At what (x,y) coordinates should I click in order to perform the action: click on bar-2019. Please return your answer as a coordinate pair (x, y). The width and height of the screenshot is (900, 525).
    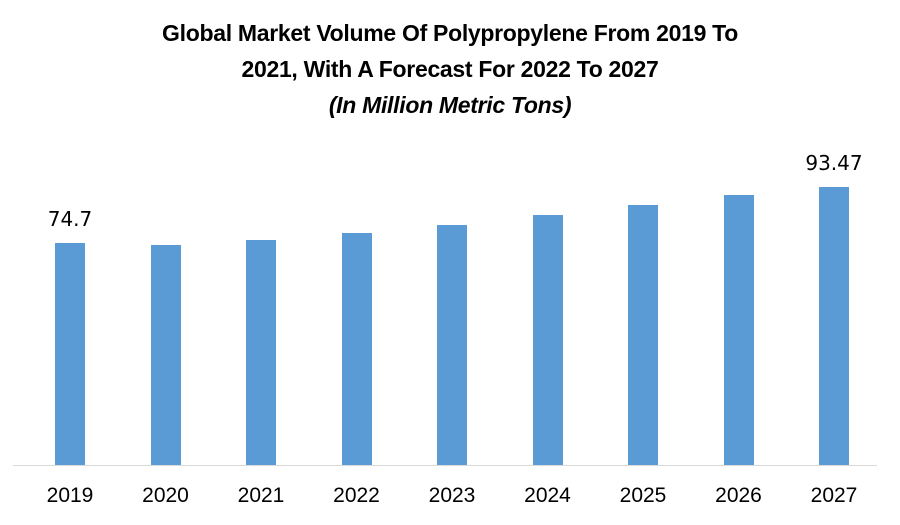
    Looking at the image, I should click on (70, 353).